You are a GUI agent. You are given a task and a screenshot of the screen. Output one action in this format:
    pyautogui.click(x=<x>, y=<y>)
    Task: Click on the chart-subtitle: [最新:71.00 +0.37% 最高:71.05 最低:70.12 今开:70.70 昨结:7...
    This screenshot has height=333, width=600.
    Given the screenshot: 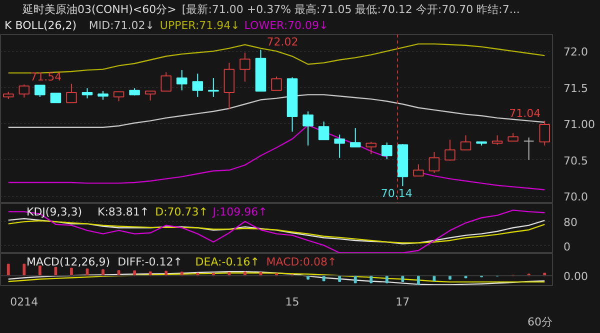 What is the action you would take?
    pyautogui.click(x=351, y=9)
    